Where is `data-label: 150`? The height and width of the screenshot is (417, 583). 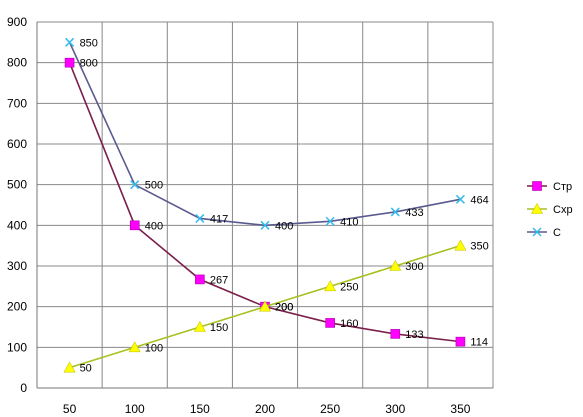
data-label: 150 is located at coordinates (219, 328).